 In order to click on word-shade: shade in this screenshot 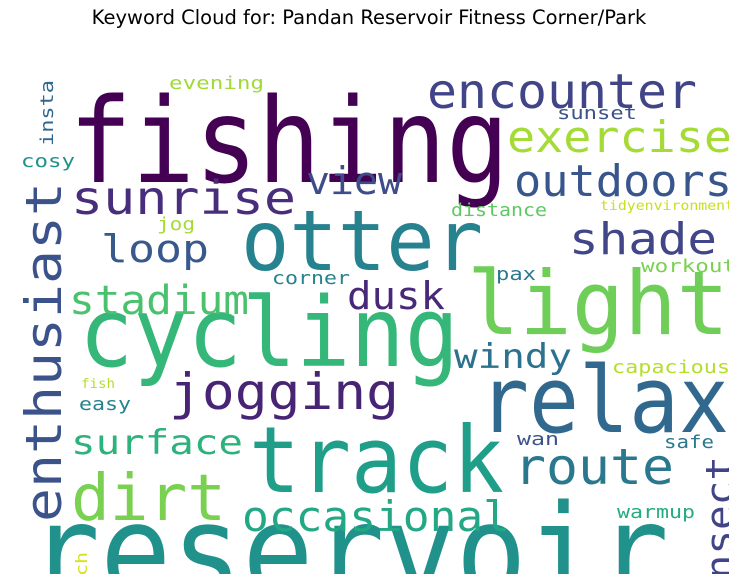, I will do `click(643, 239)`.